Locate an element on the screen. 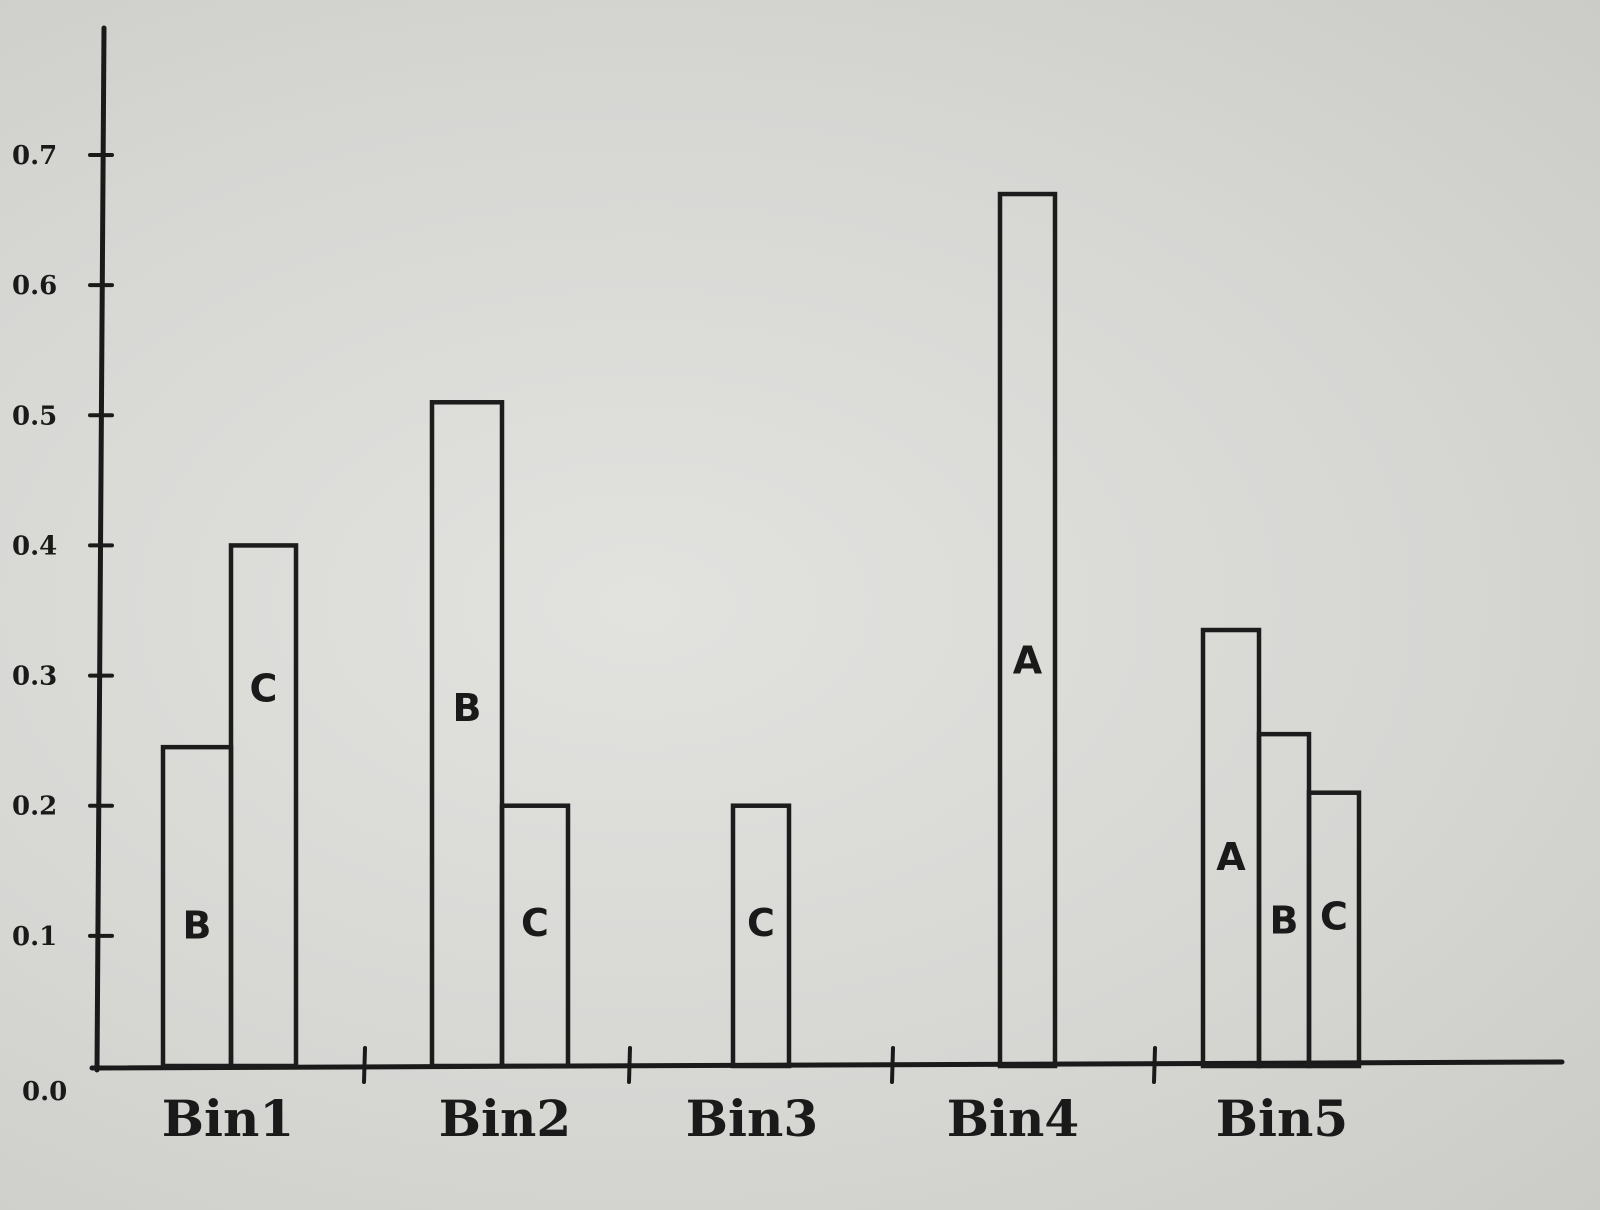  y-tick-label: 0.2 is located at coordinates (34, 807).